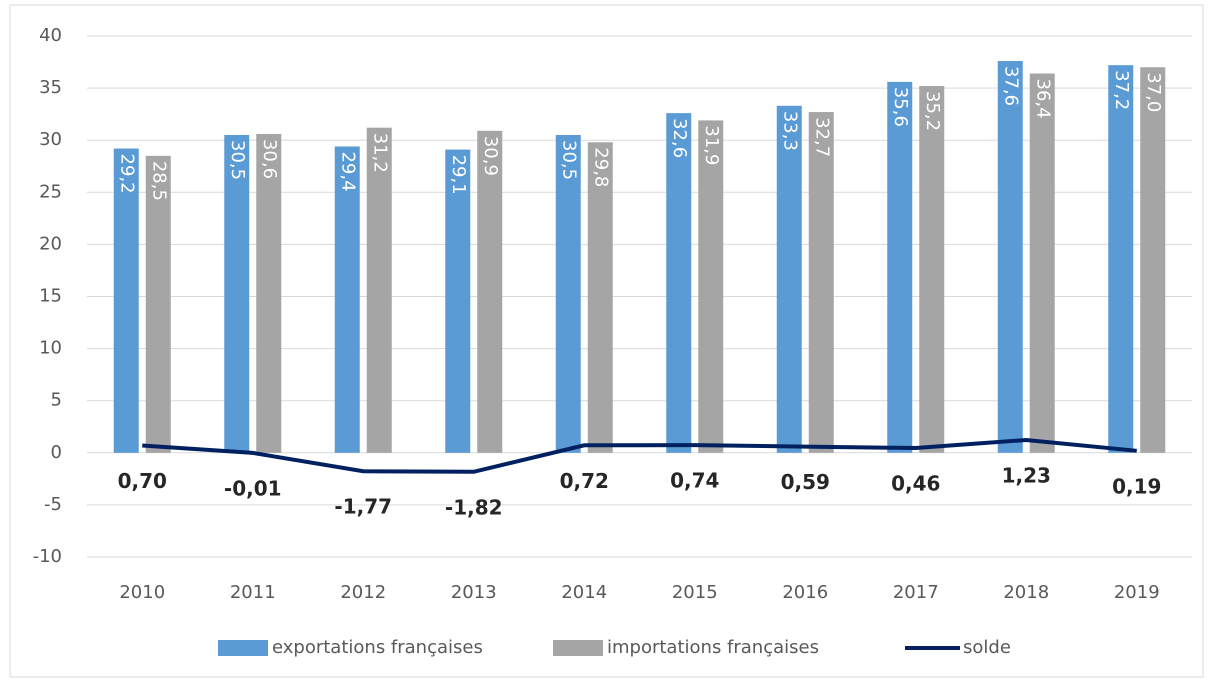 The image size is (1214, 682). Describe the element at coordinates (50, 35) in the screenshot. I see `y-tick-label: 40` at that location.